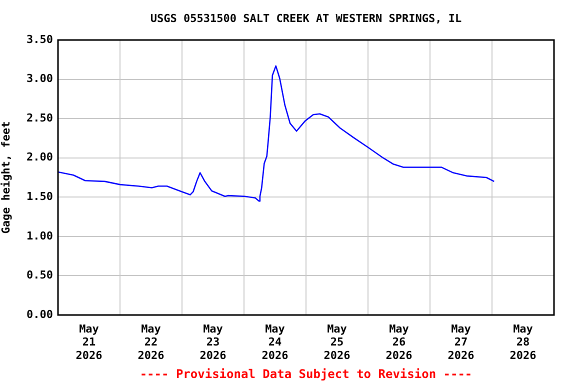  I want to click on text: ---- Provisional Data Subject to Revision ----, so click(306, 374).